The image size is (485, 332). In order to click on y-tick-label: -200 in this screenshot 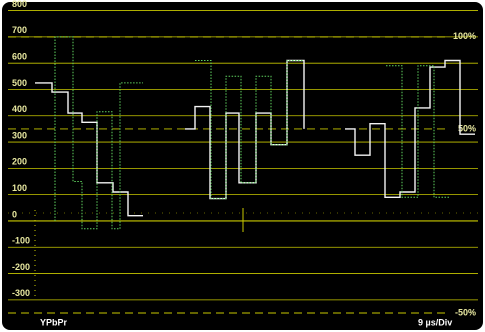, I will do `click(21, 267)`.